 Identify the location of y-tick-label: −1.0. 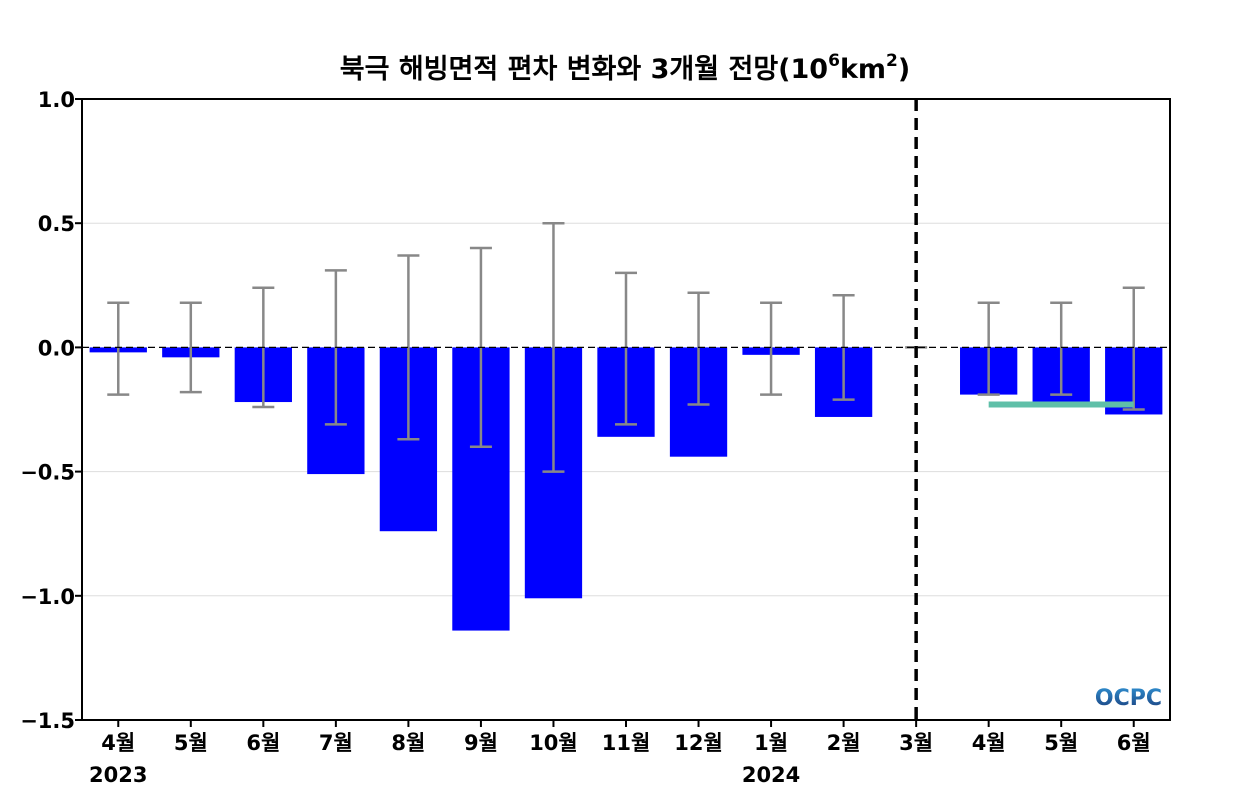
(47, 597).